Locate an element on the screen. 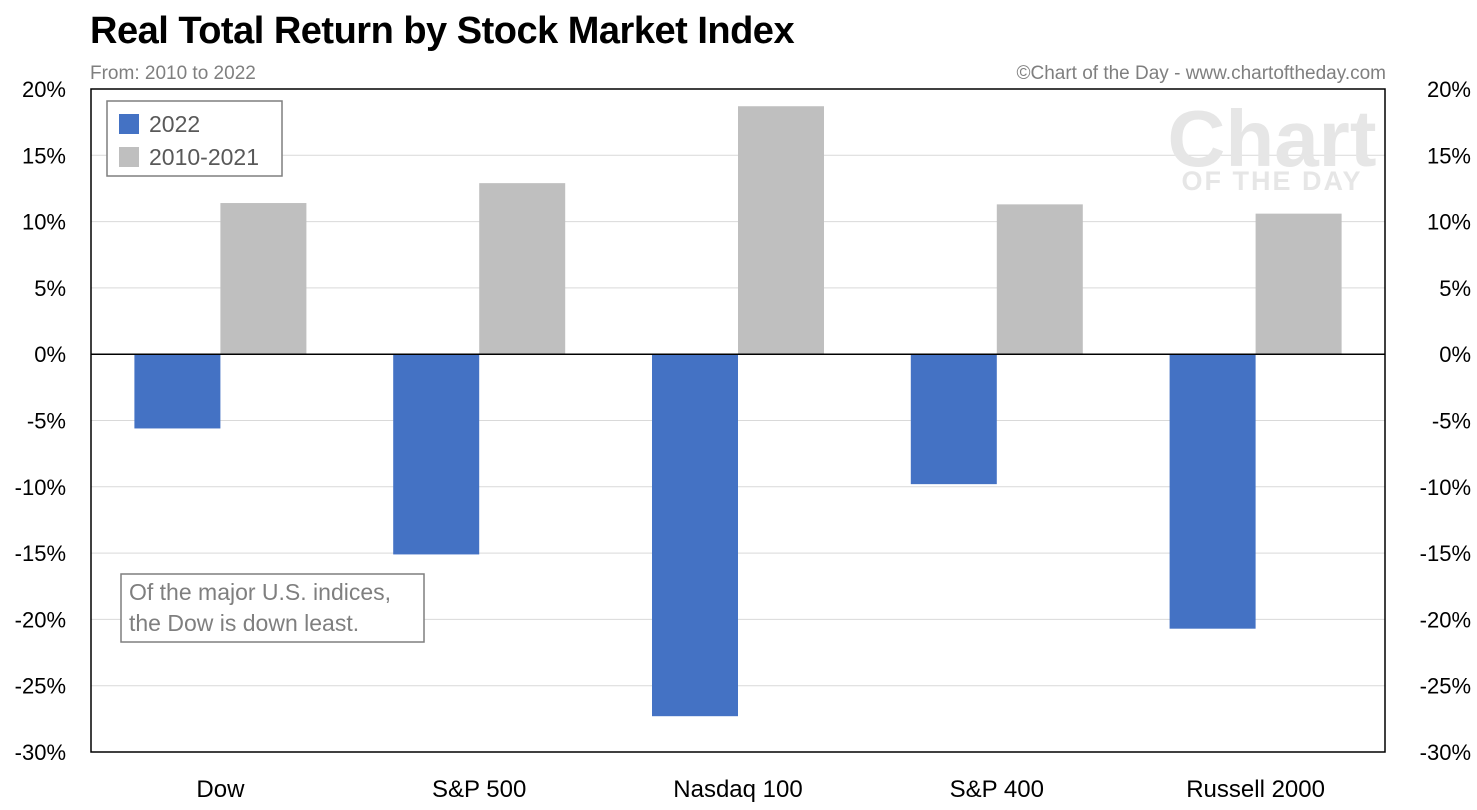  y-tick-label-right: -30% is located at coordinates (1445, 752).